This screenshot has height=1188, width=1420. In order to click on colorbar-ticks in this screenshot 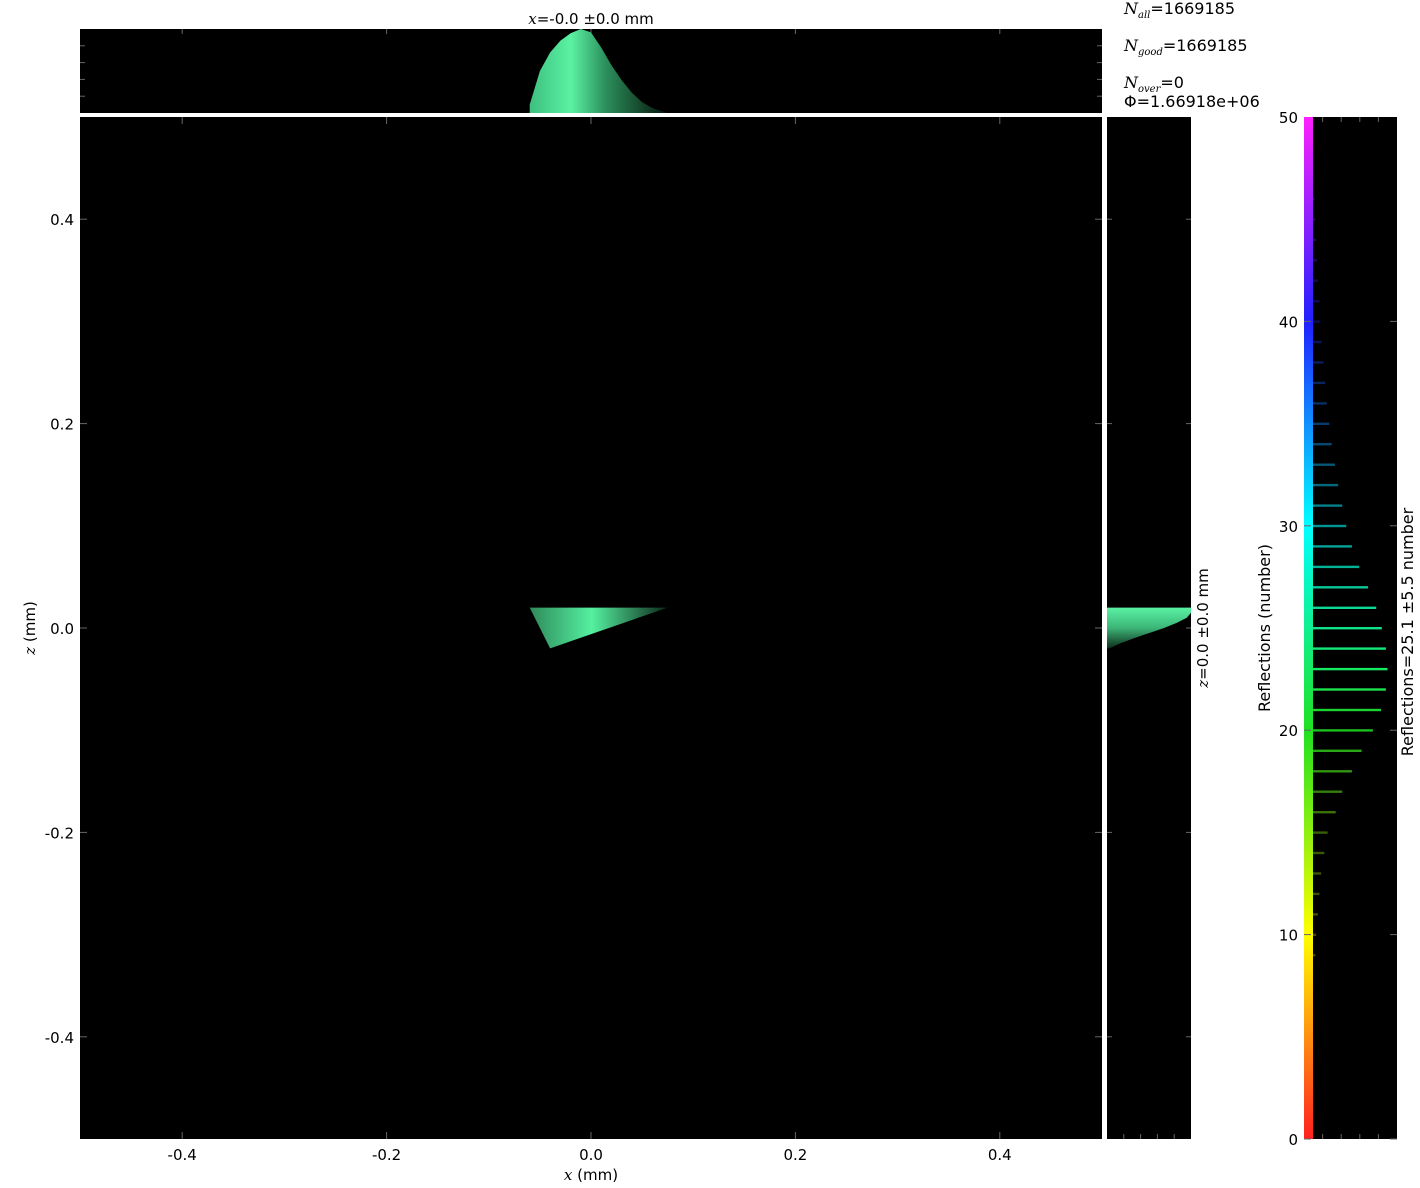, I will do `click(1350, 628)`.